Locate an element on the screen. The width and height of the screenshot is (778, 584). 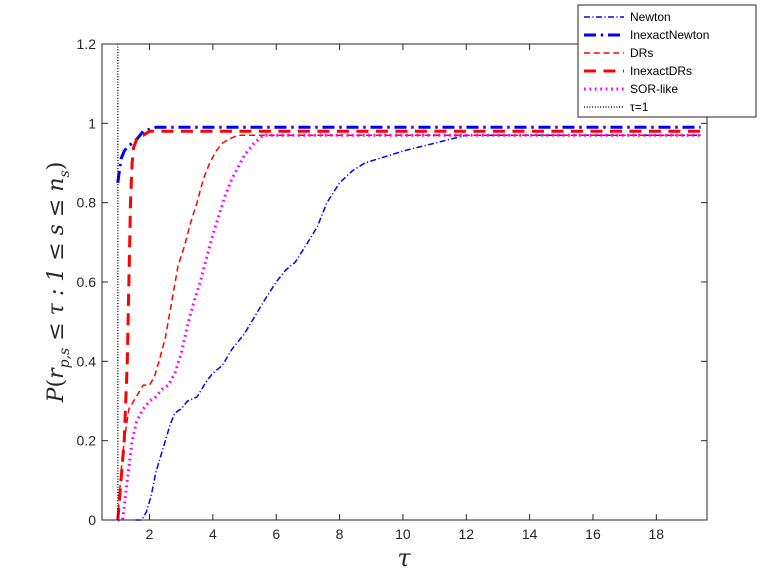
y-label-open: ( is located at coordinates (56, 383).